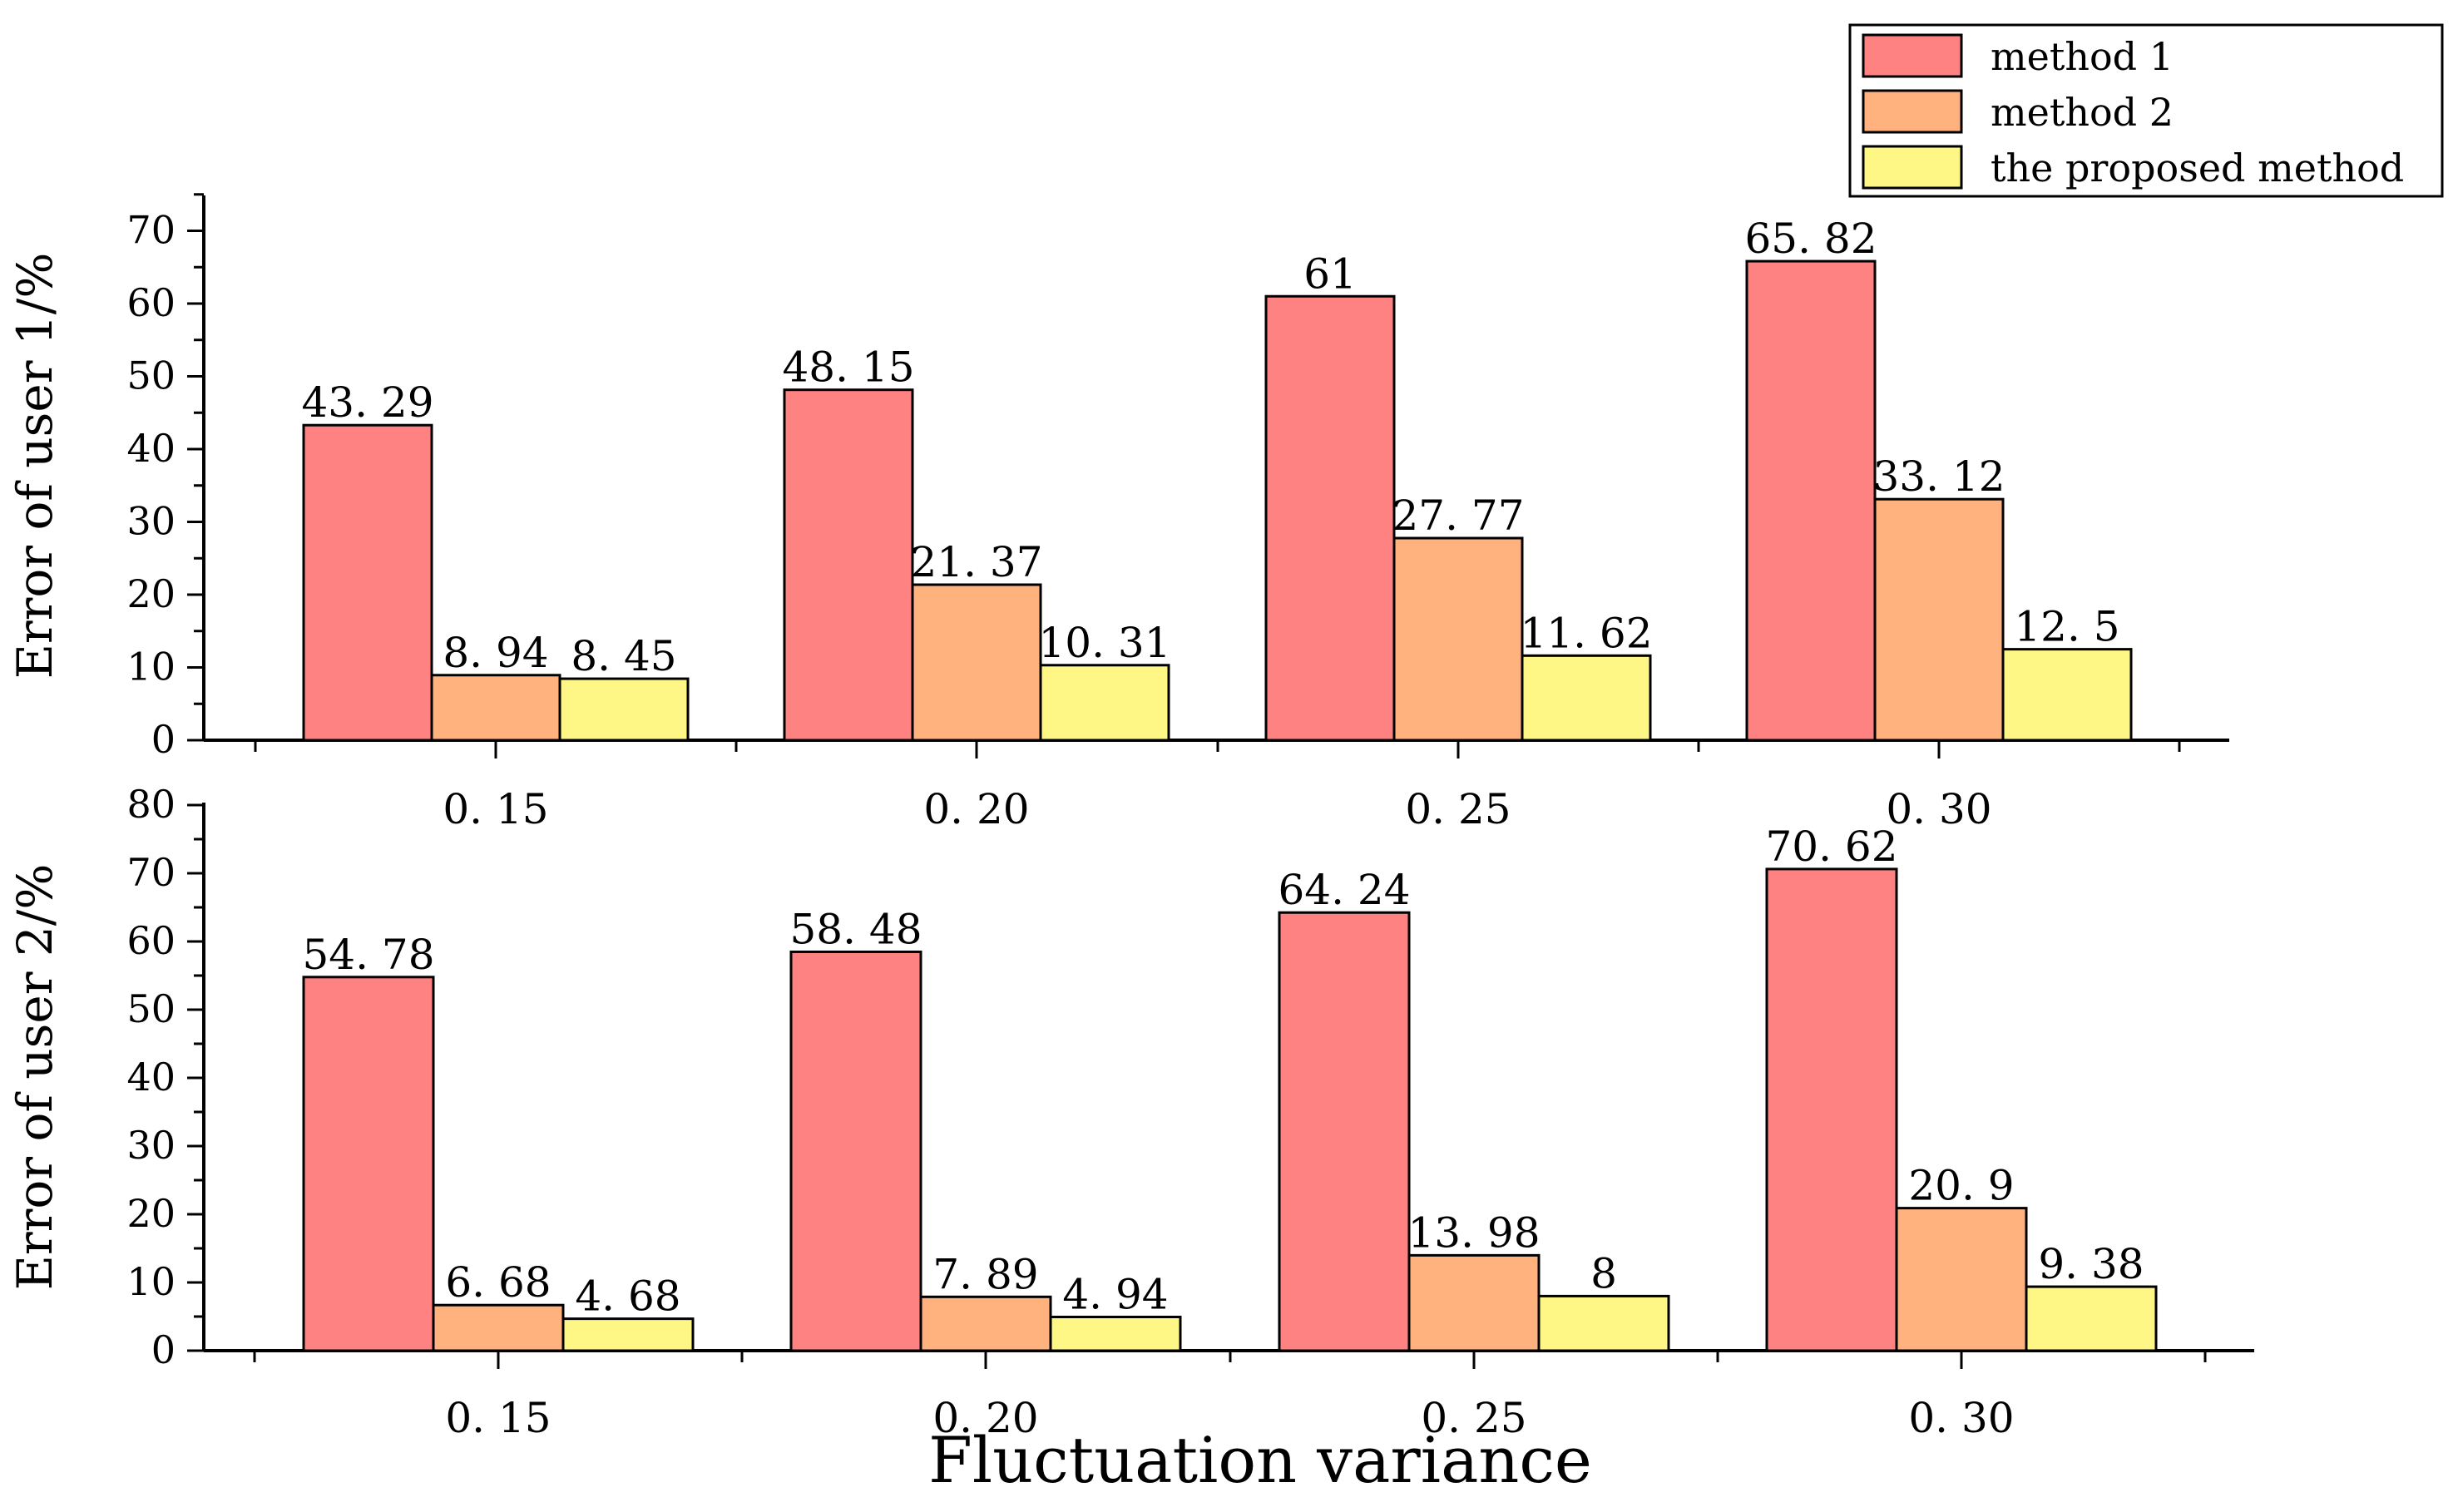 The height and width of the screenshot is (1512, 2458). I want to click on legend: method 1 method 2 the proposed method, so click(2146, 110).